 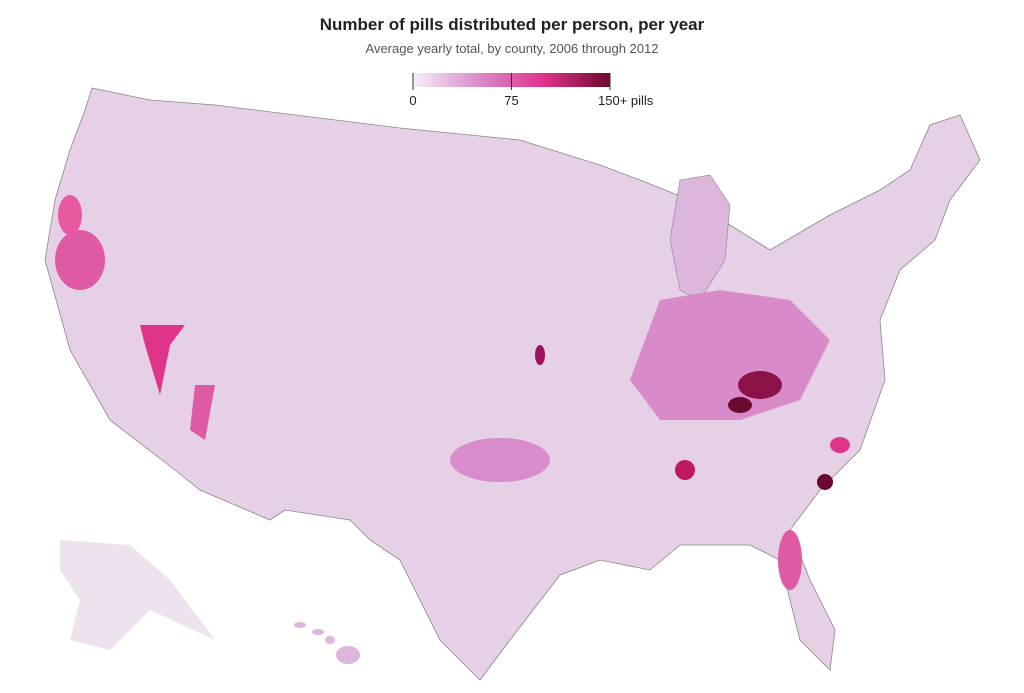 What do you see at coordinates (137, 595) in the screenshot?
I see `alaska` at bounding box center [137, 595].